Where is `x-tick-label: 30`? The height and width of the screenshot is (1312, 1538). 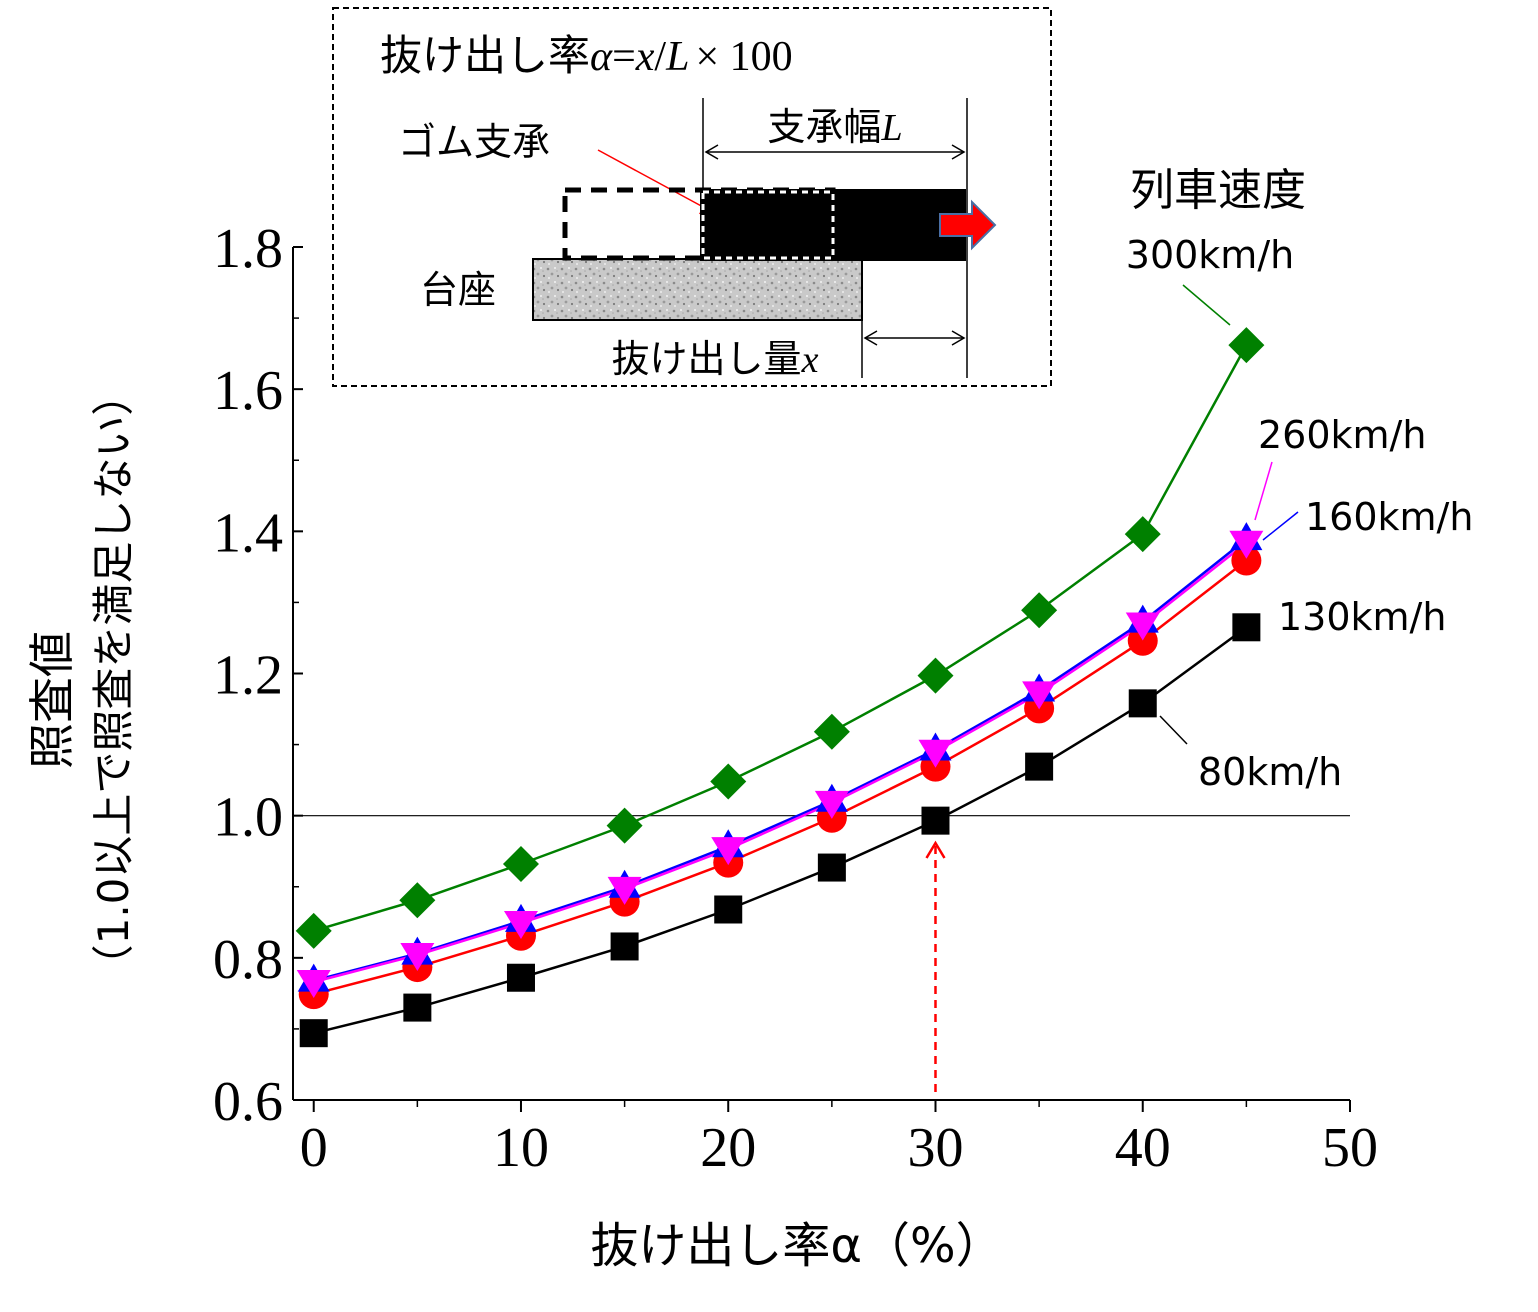
x-tick-label: 30 is located at coordinates (935, 1148).